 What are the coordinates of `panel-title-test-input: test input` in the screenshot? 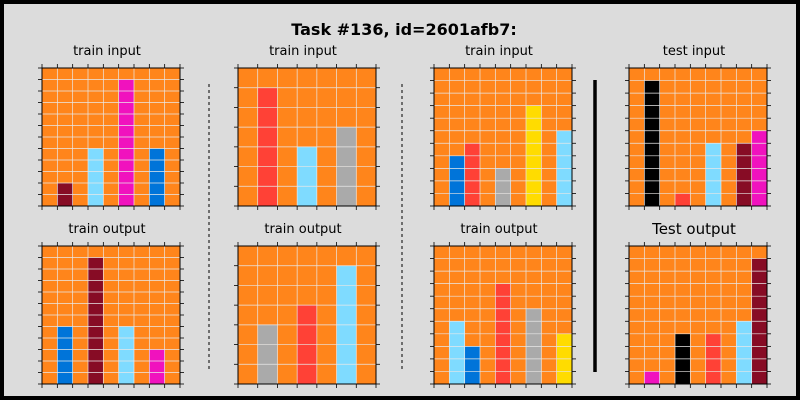 It's located at (694, 51).